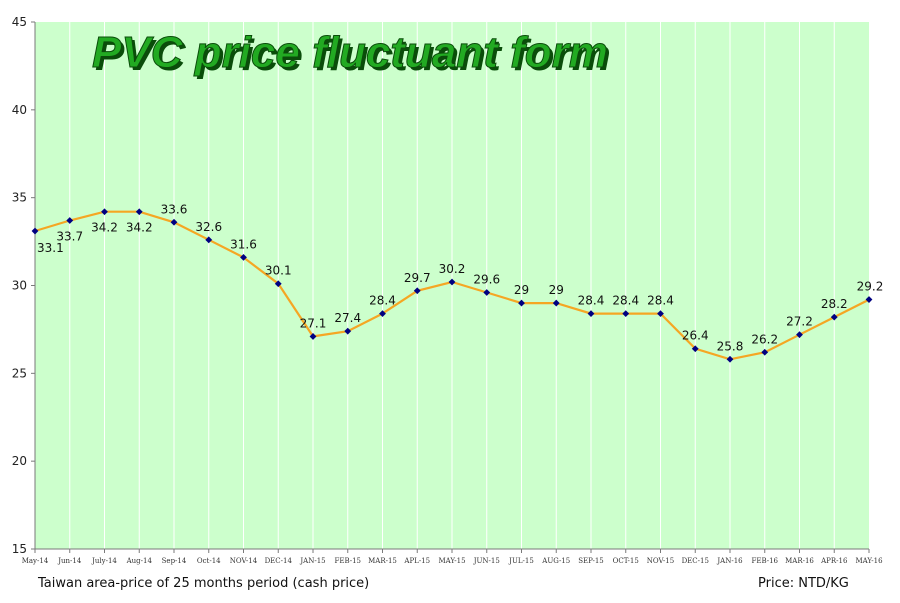 The height and width of the screenshot is (603, 900). I want to click on data-label: 26.4, so click(695, 336).